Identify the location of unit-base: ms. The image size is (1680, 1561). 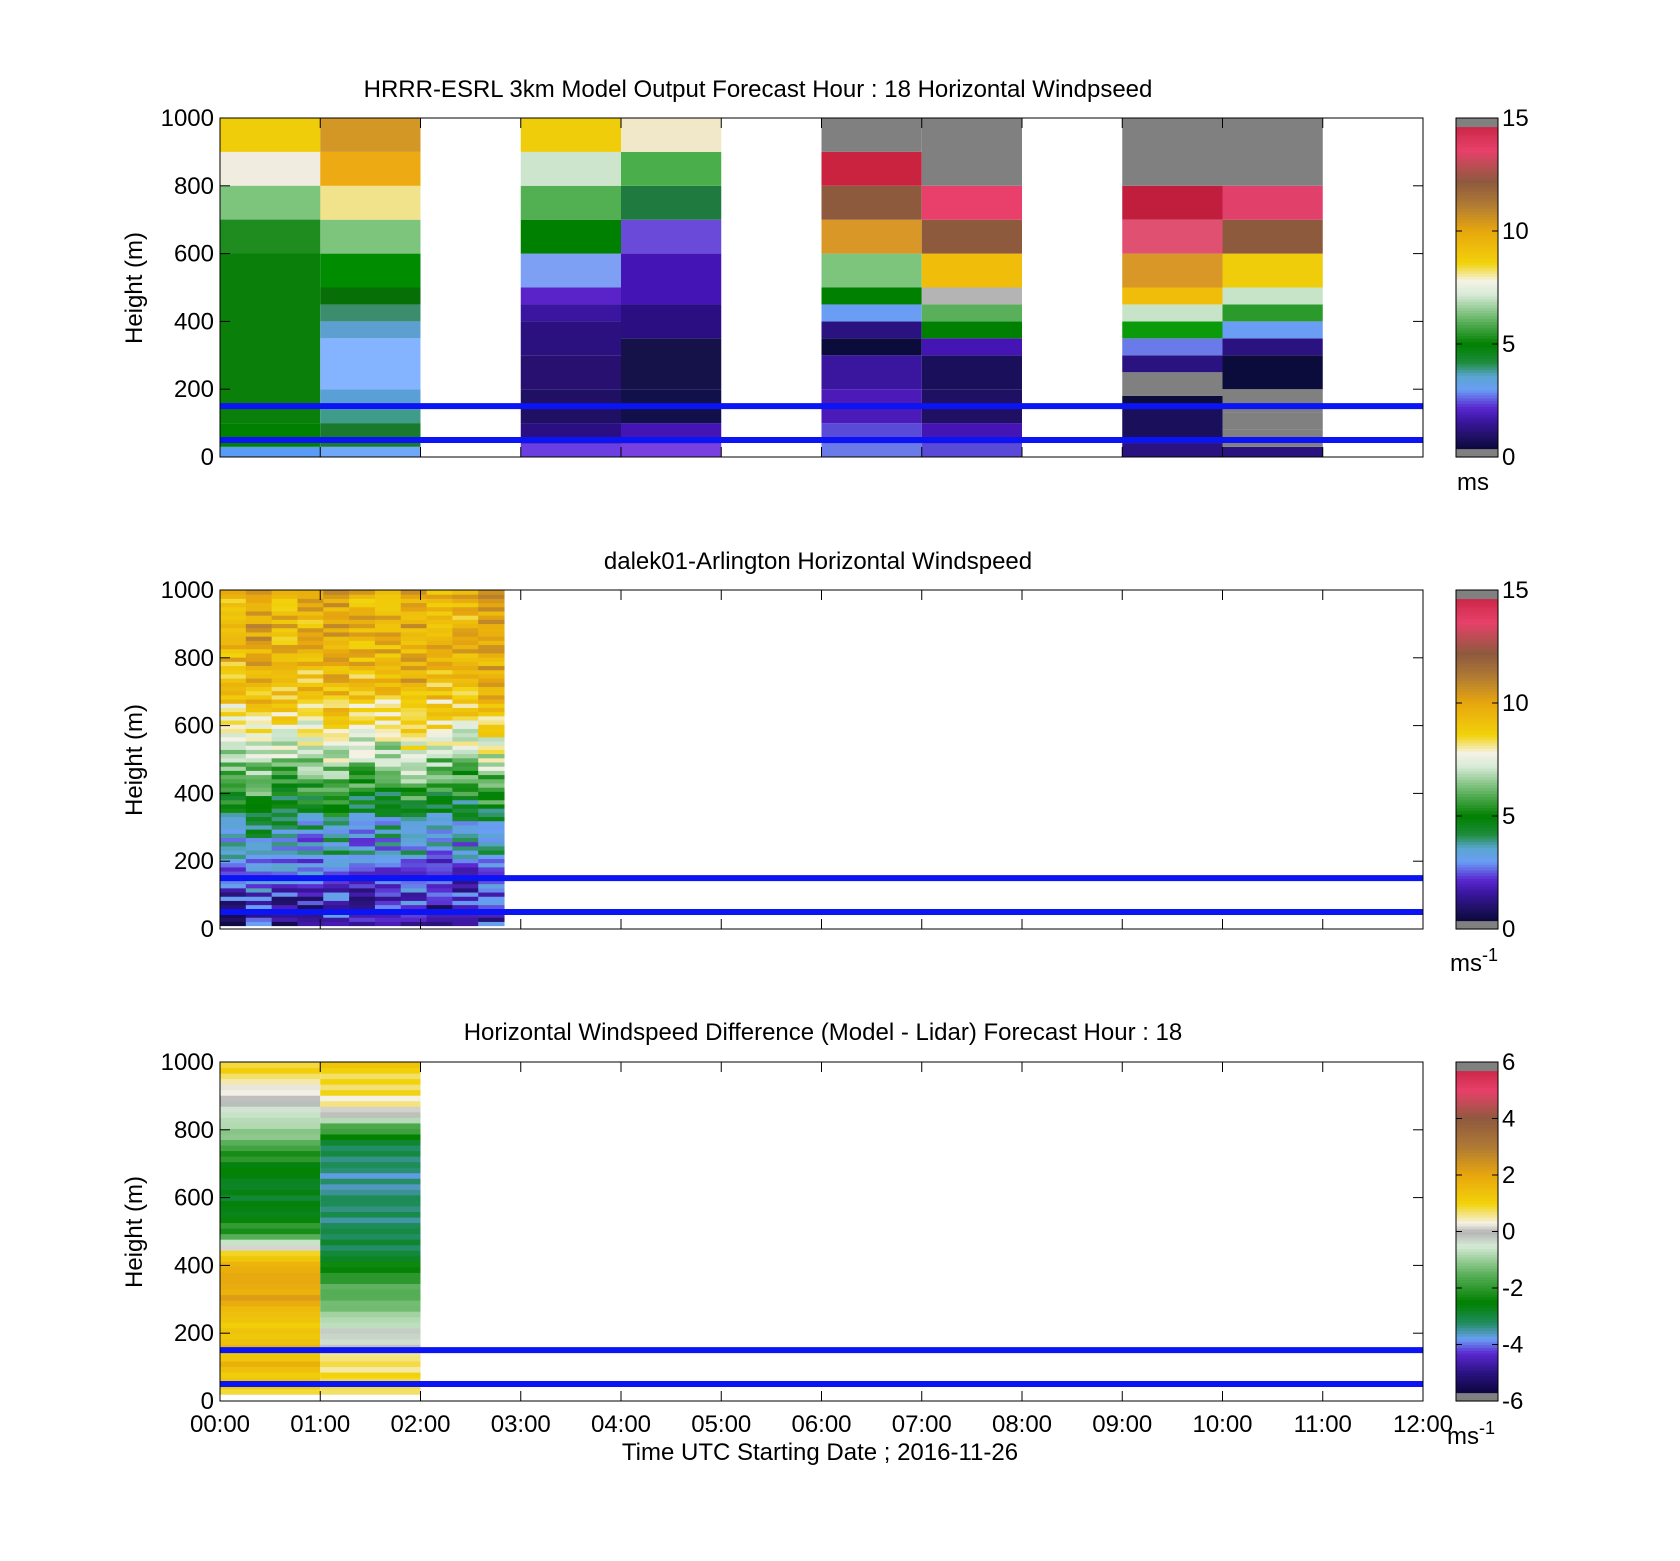
(1463, 1436).